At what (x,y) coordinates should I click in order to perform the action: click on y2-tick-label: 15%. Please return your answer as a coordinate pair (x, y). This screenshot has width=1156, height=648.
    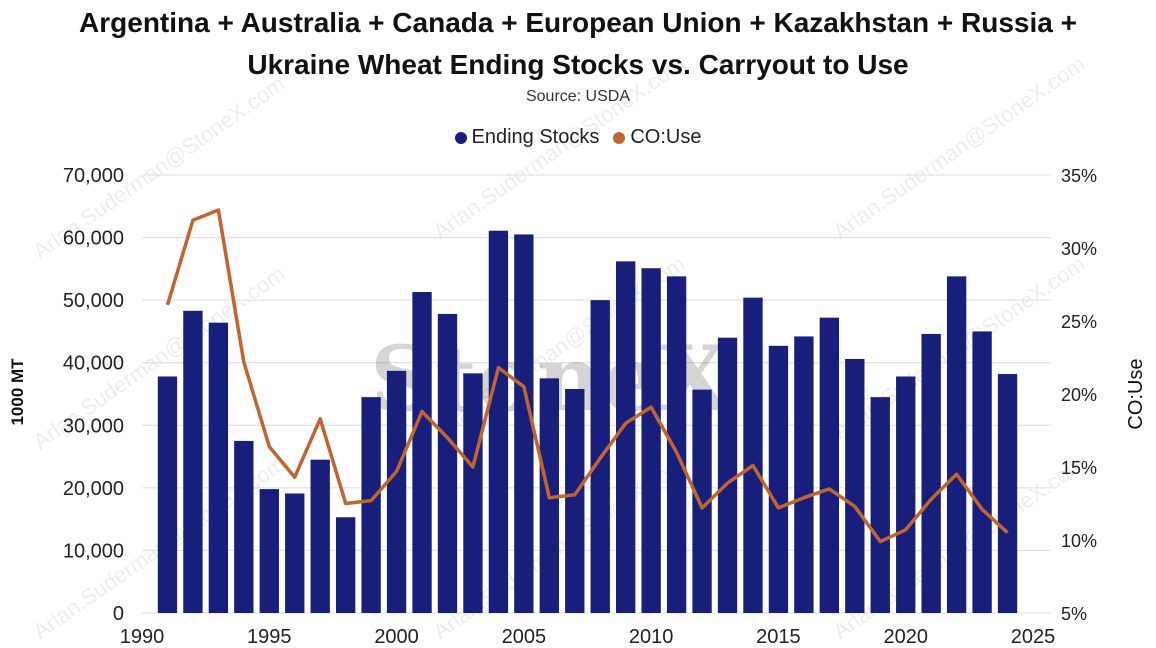
    Looking at the image, I should click on (1079, 468).